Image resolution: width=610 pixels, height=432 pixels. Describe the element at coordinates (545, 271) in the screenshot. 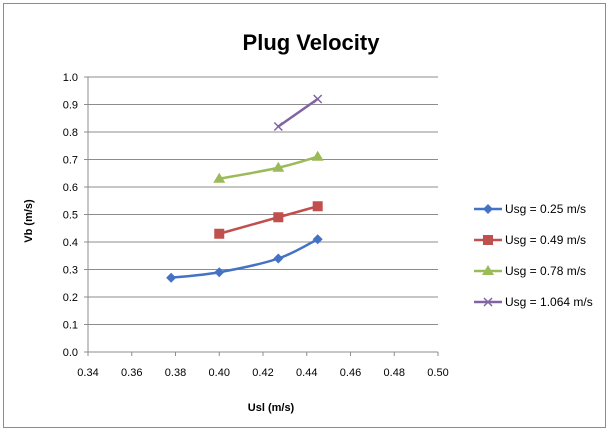

I see `legend-label: Usg = 0.78 m/s` at that location.